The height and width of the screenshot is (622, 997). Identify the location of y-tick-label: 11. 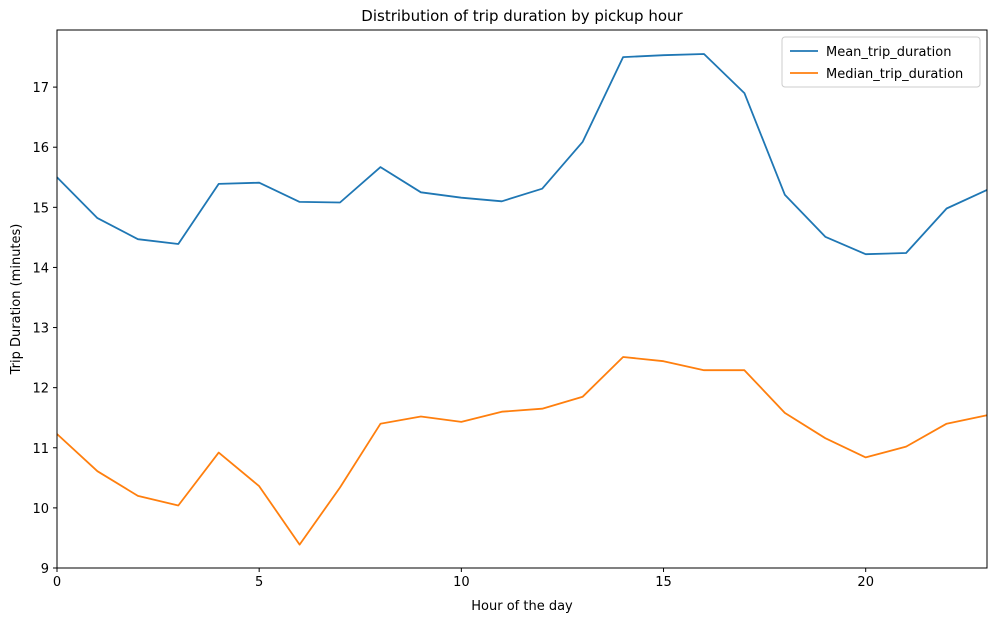
(40, 449).